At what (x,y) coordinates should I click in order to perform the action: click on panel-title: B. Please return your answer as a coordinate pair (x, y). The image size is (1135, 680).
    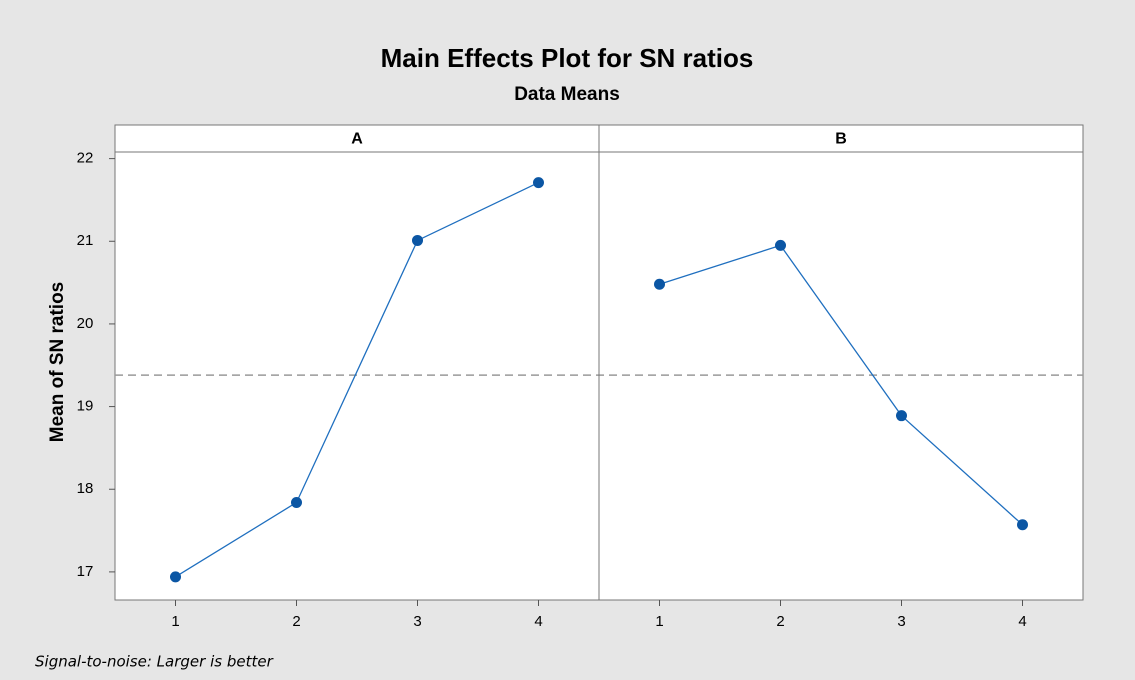
    Looking at the image, I should click on (841, 139).